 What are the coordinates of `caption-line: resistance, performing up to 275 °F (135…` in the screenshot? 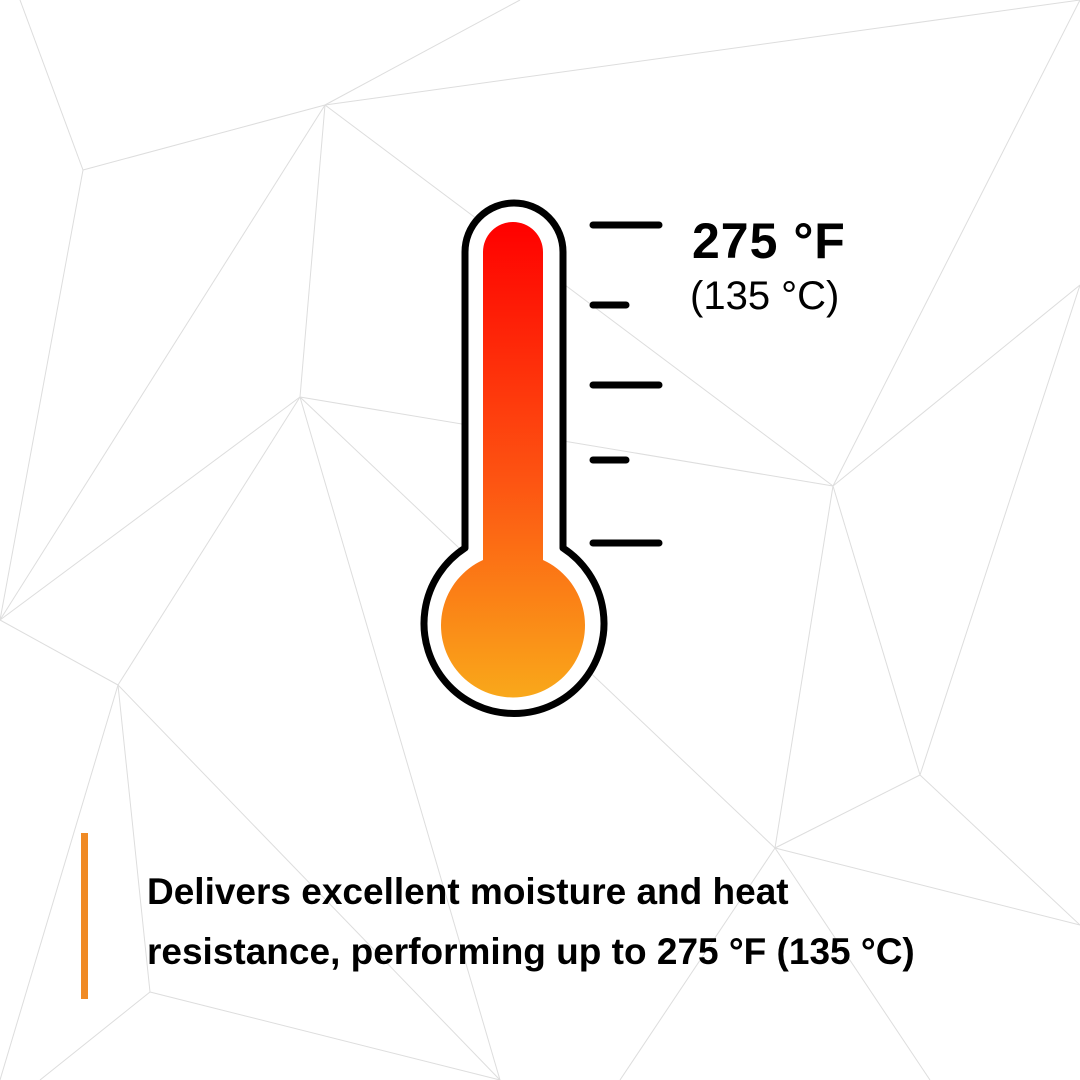 It's located at (531, 951).